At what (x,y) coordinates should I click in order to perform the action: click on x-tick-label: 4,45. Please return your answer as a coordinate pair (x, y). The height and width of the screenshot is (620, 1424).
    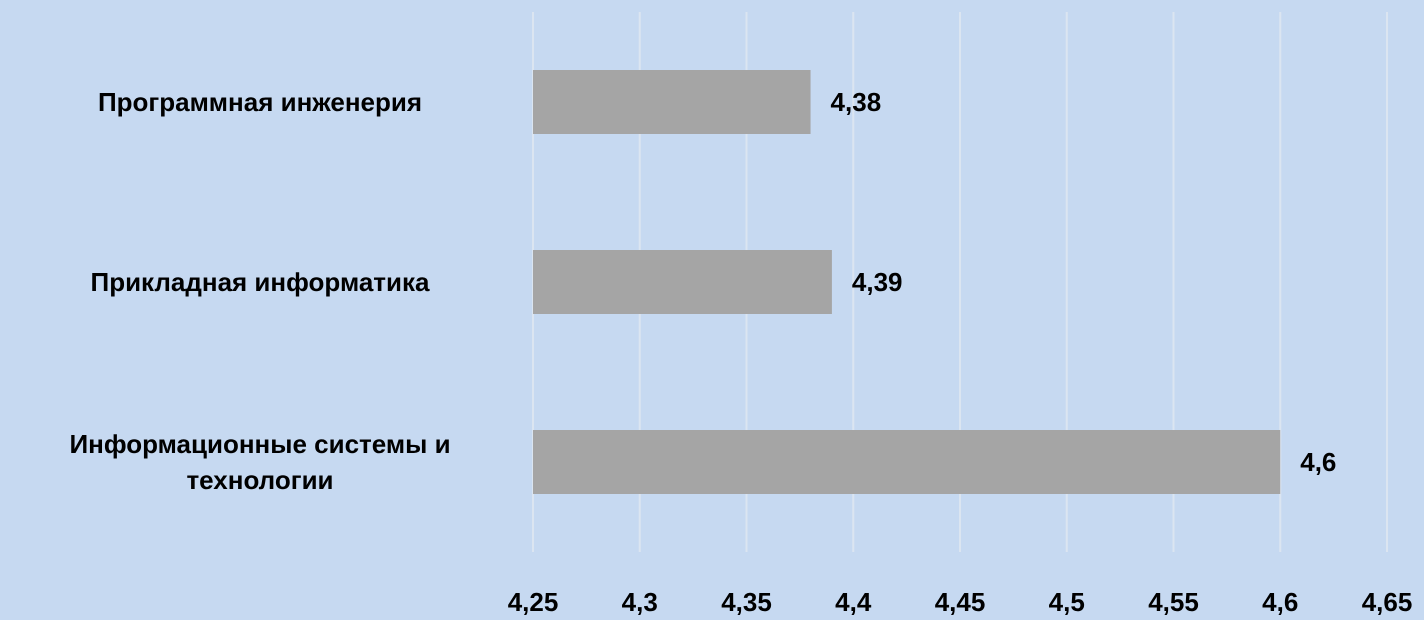
    Looking at the image, I should click on (960, 602).